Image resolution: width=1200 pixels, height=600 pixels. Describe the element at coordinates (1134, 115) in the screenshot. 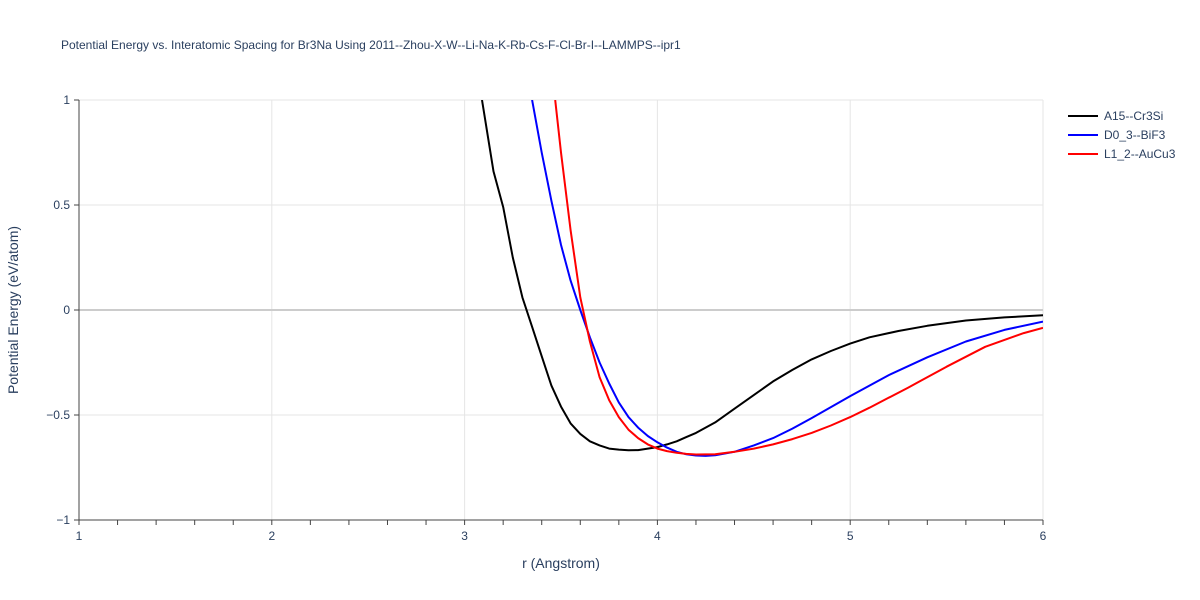

I see `legend-label: A15--Cr3Si` at that location.